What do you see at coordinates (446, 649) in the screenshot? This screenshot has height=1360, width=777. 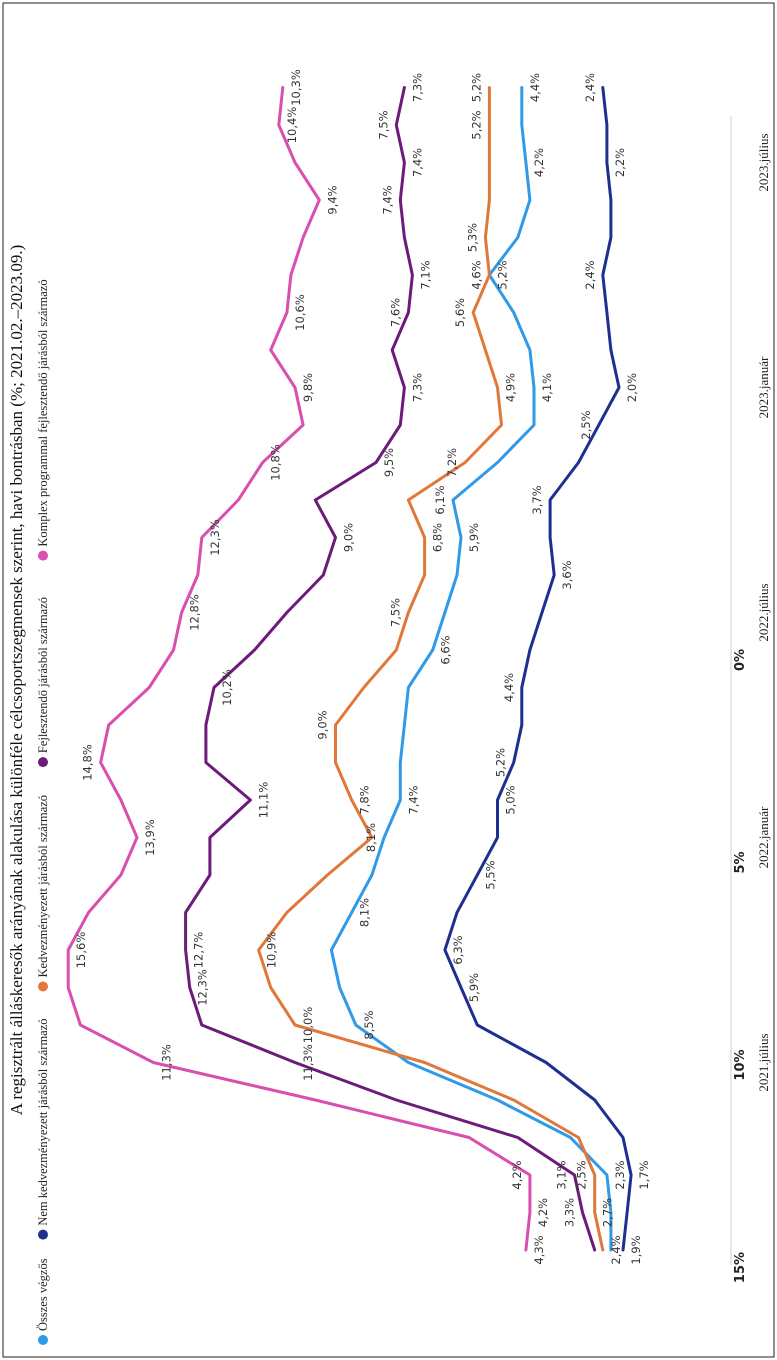 I see `data-label: 6,6%` at bounding box center [446, 649].